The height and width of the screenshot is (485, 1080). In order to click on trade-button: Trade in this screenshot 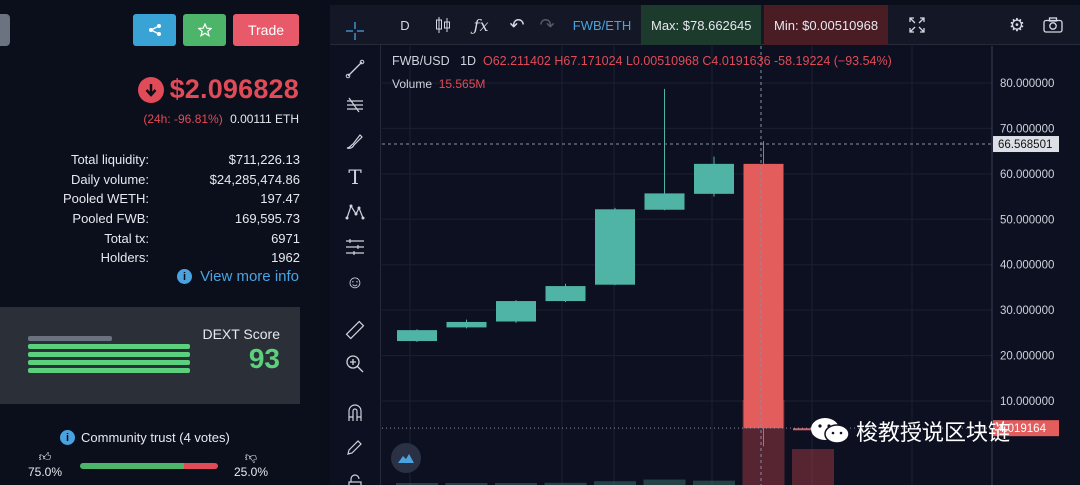, I will do `click(266, 30)`.